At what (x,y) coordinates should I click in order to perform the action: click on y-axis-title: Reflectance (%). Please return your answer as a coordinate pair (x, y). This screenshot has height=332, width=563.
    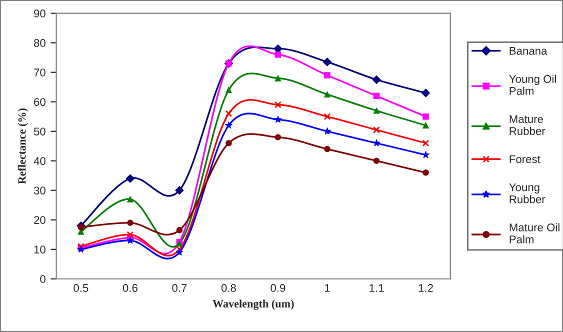
    Looking at the image, I should click on (23, 146).